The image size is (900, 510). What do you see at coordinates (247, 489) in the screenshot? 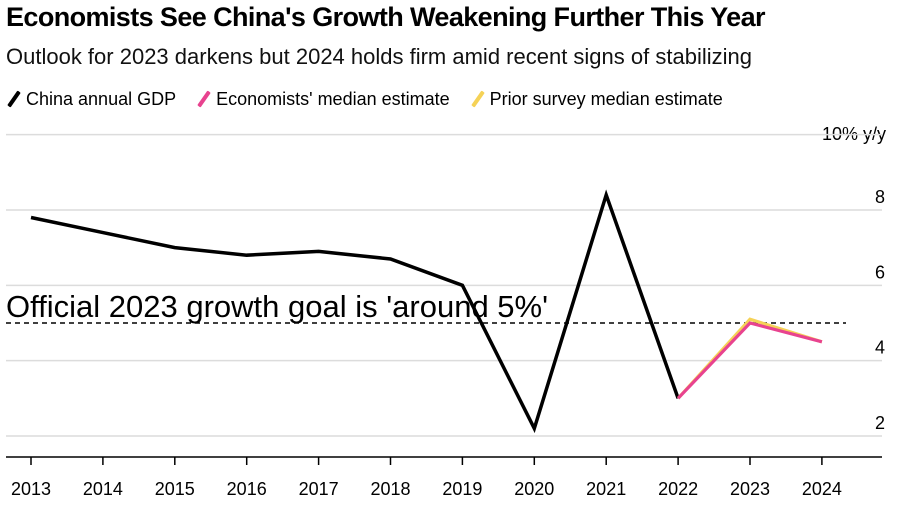
I see `x-tick-label-2016: 2016` at bounding box center [247, 489].